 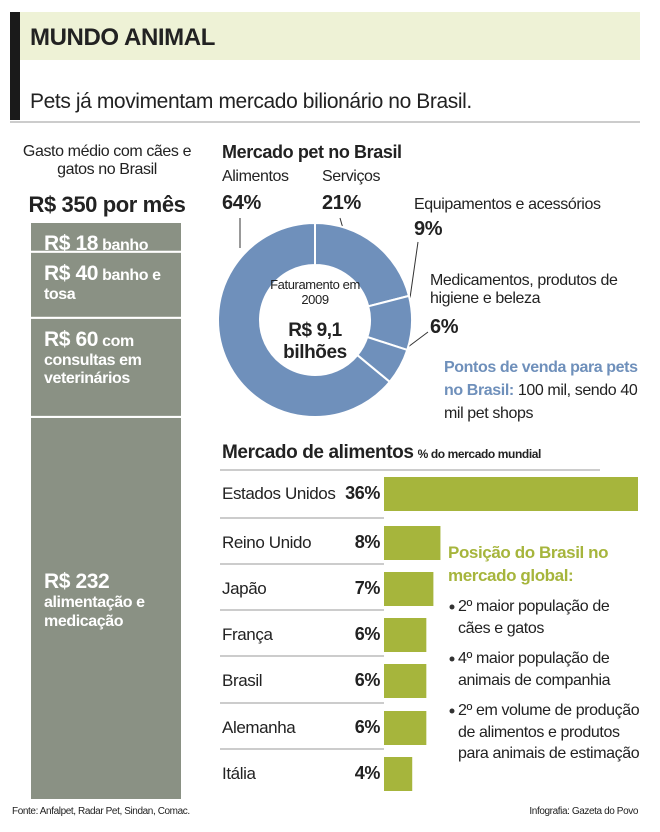 What do you see at coordinates (279, 493) in the screenshot?
I see `bar-category: Estados Unidos` at bounding box center [279, 493].